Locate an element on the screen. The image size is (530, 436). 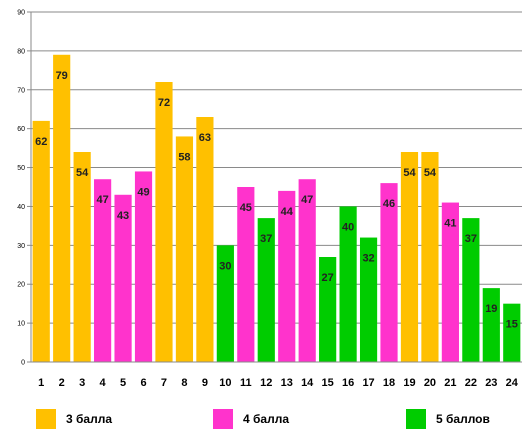
x-tick-label: 7 is located at coordinates (164, 383).